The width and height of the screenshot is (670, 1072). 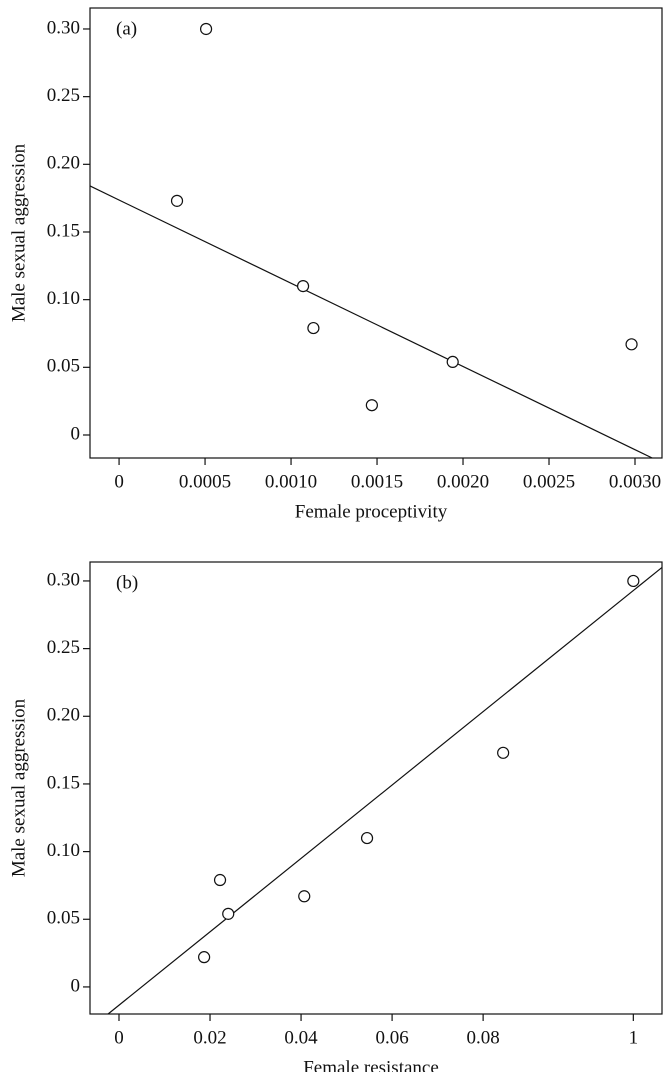 I want to click on x-tick-label: 0.0010, so click(x=291, y=481).